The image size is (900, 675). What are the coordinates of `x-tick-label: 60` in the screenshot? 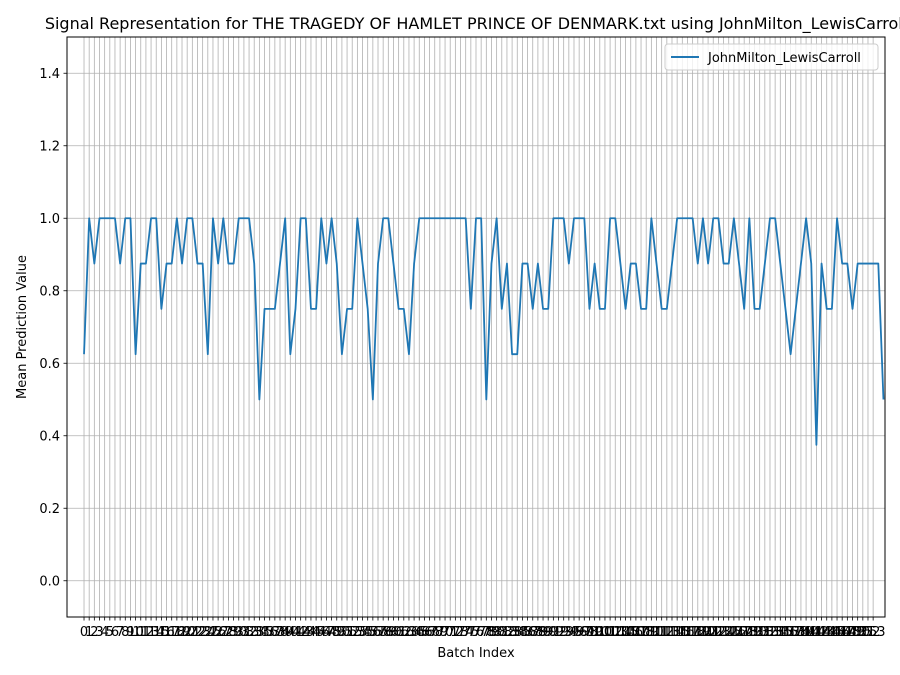 It's located at (393, 632).